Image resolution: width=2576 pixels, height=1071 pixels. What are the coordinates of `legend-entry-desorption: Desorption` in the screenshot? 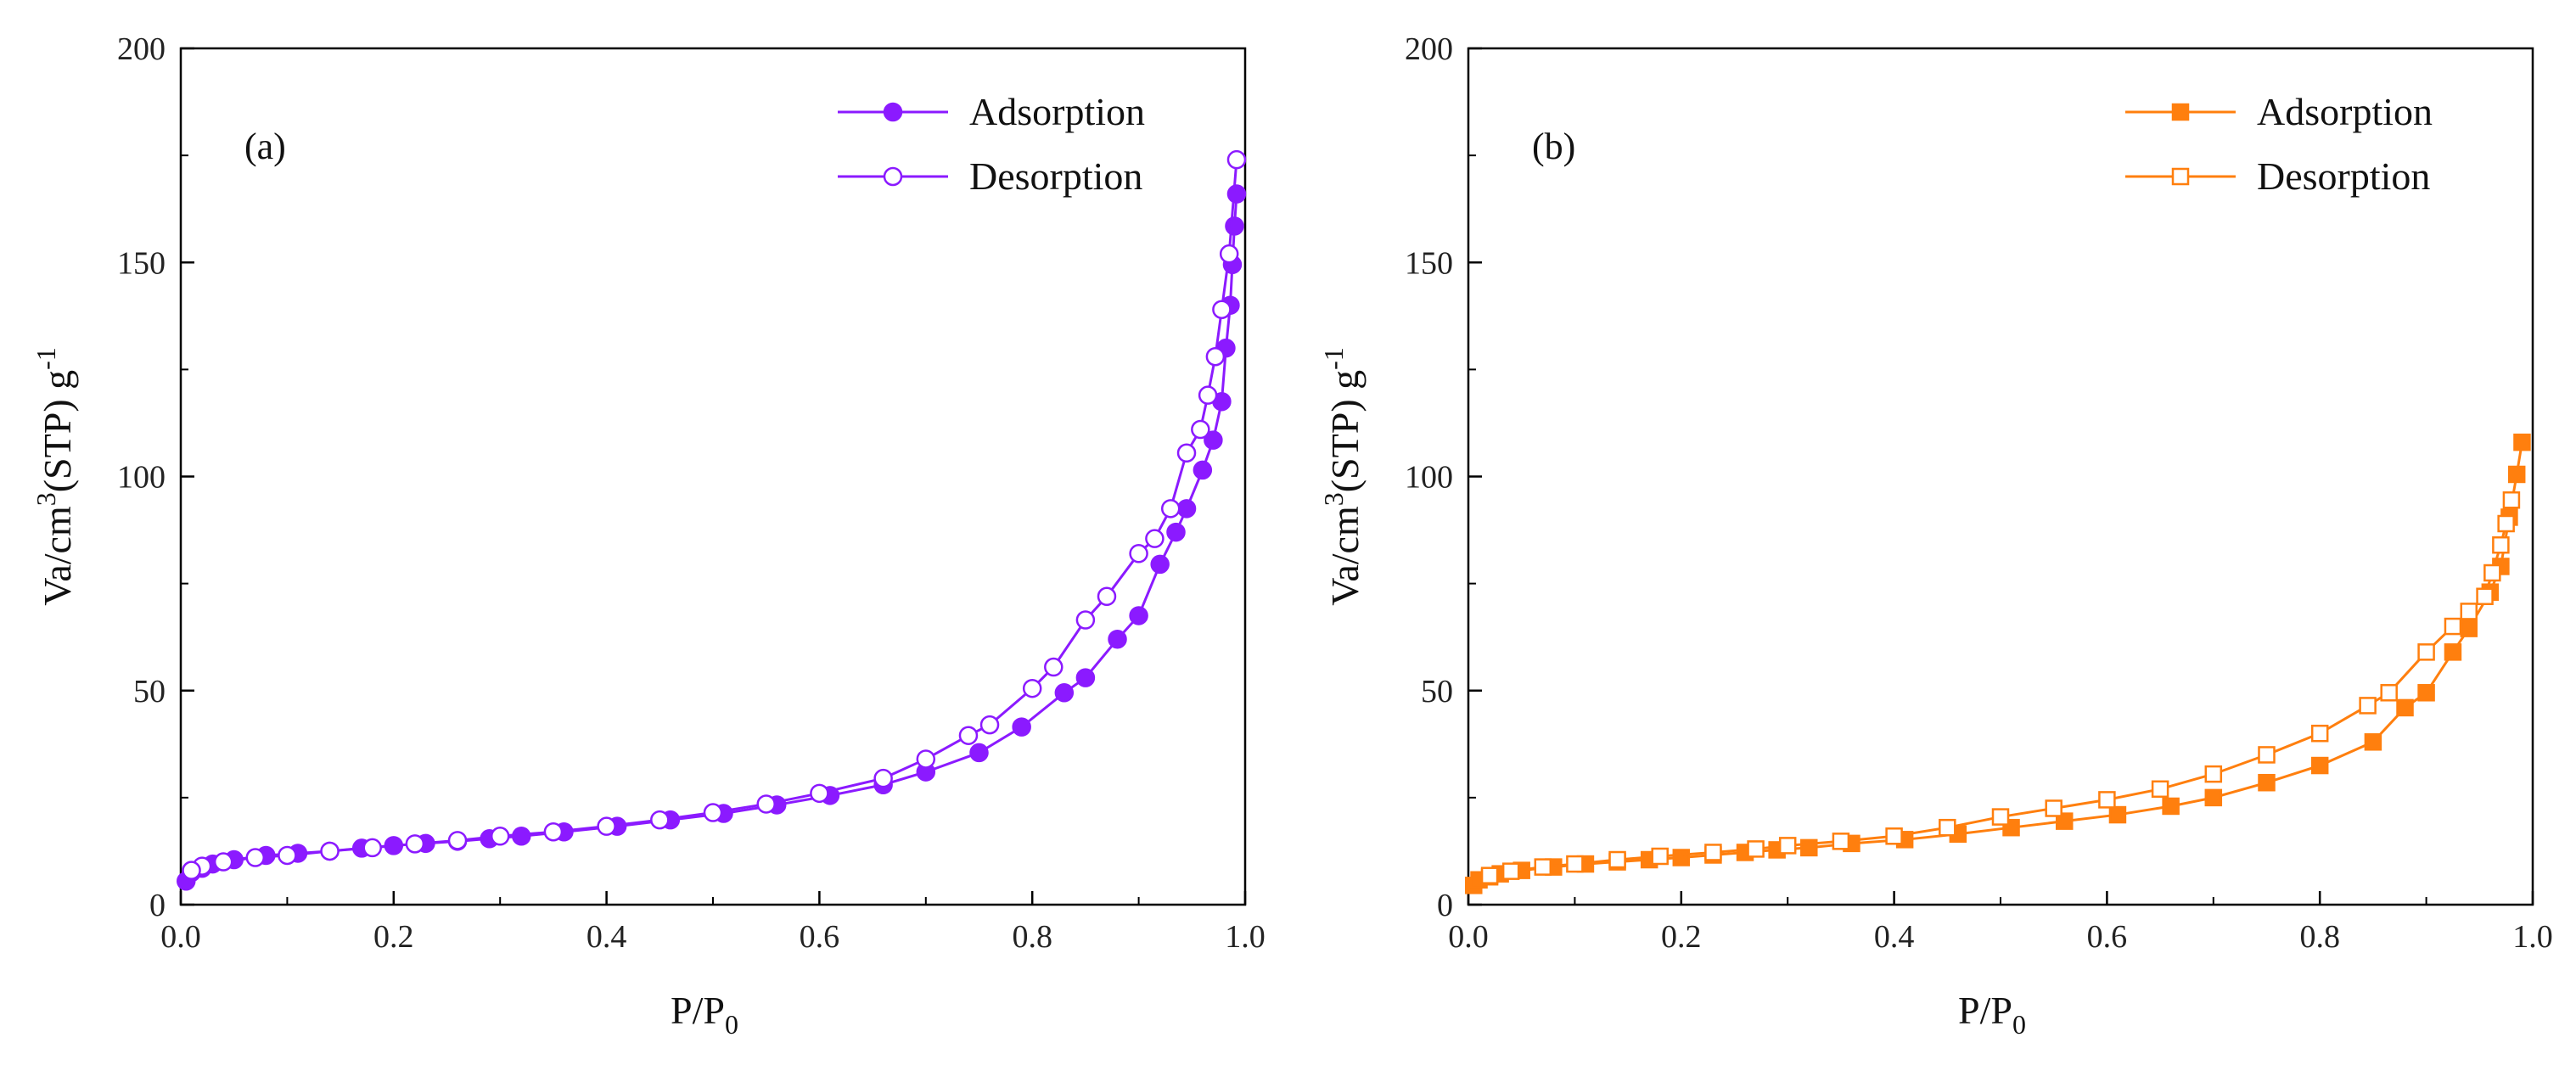 It's located at (990, 176).